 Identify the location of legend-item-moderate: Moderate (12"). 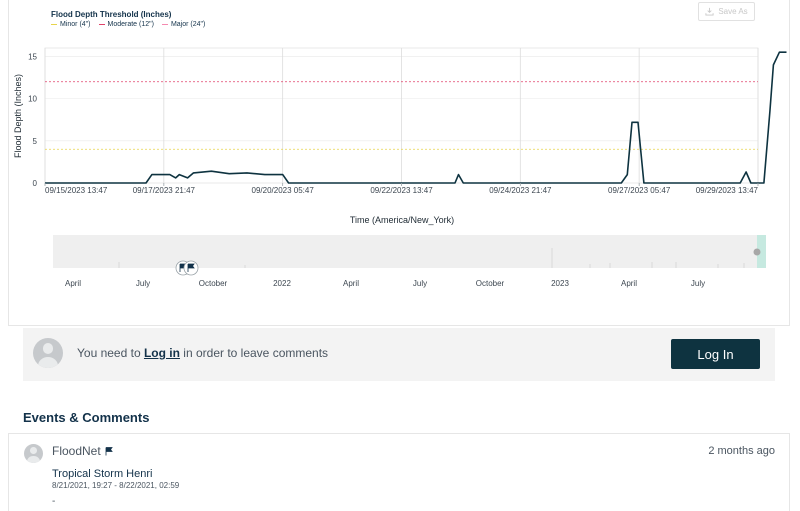
(126, 24).